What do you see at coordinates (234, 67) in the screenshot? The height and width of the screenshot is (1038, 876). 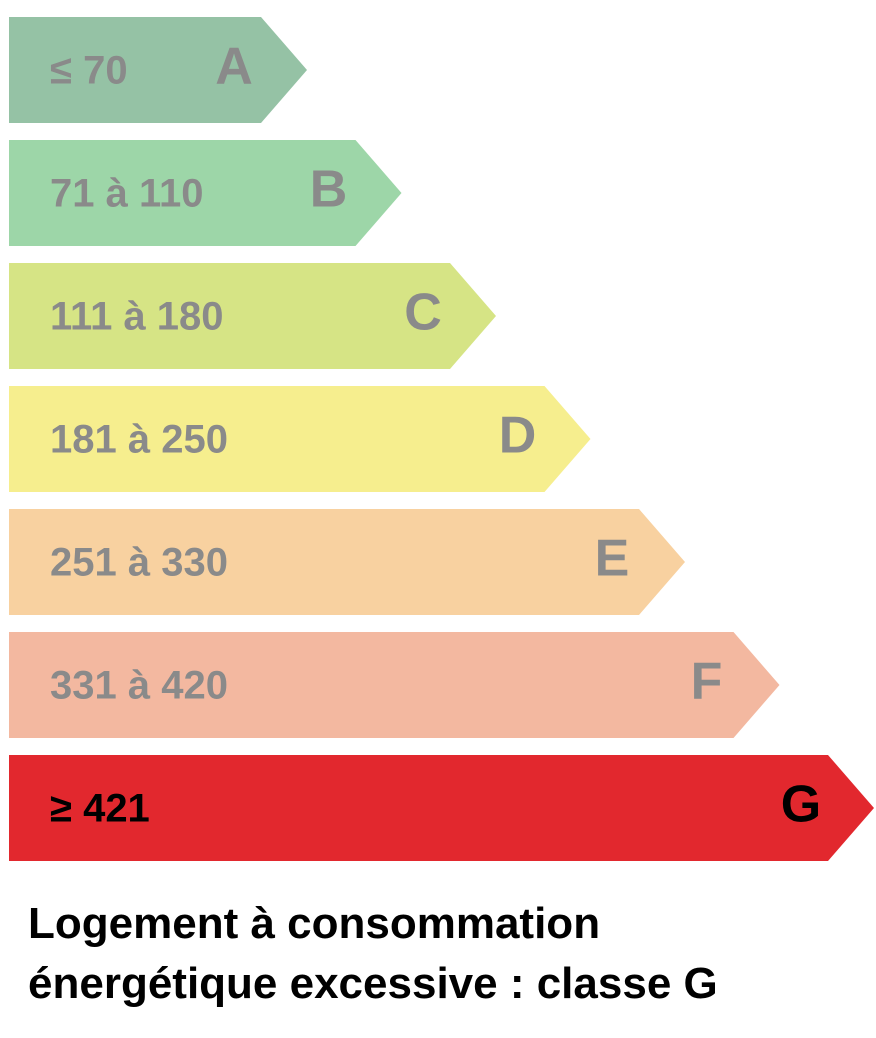 I see `band-letter: A` at bounding box center [234, 67].